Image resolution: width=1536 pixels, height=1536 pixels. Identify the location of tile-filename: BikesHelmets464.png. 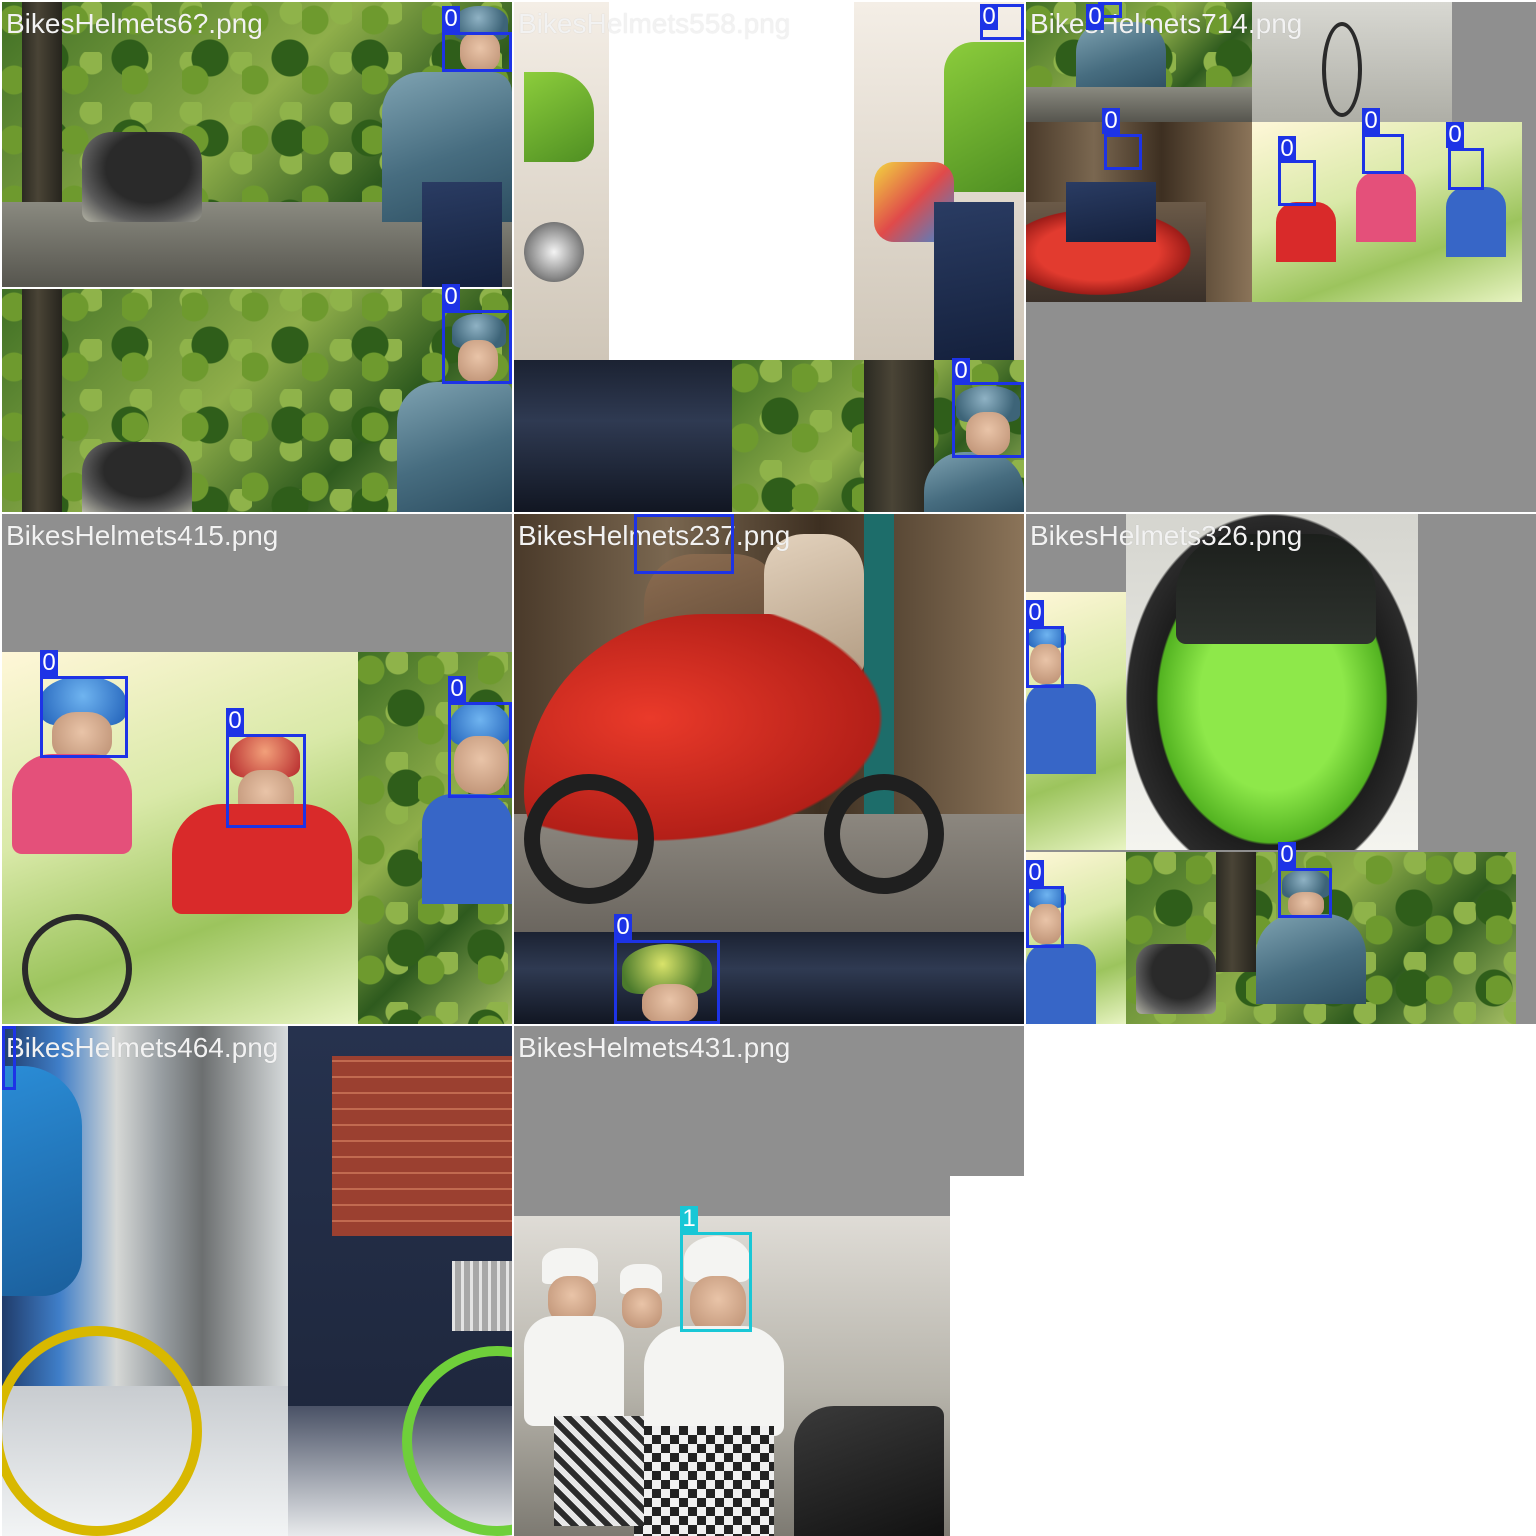
(142, 1047).